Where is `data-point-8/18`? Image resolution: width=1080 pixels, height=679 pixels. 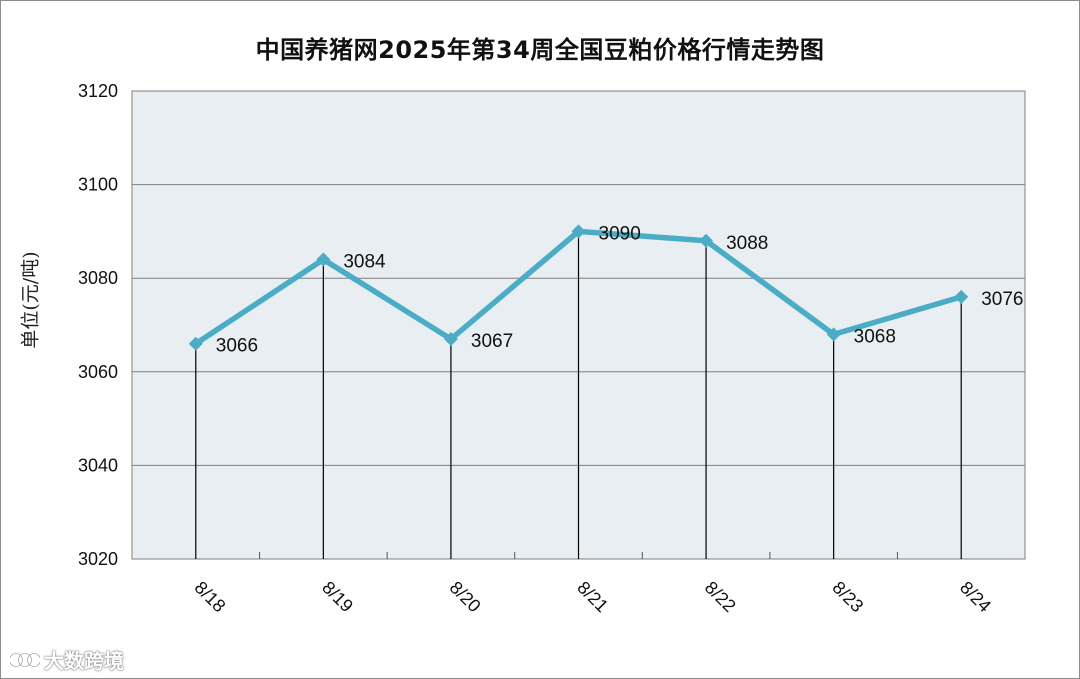 data-point-8/18 is located at coordinates (195, 343).